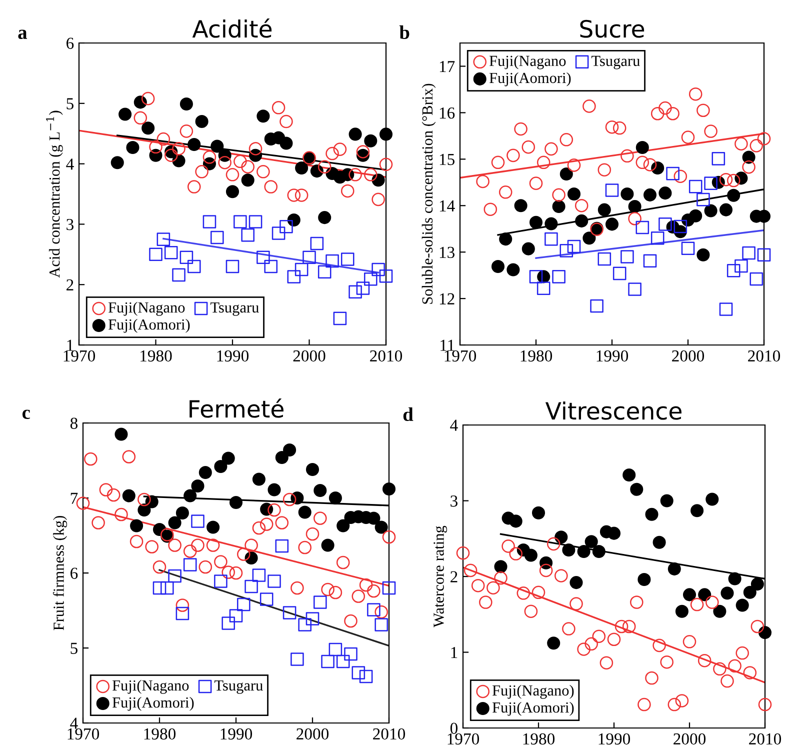  What do you see at coordinates (404, 32) in the screenshot?
I see `text: b` at bounding box center [404, 32].